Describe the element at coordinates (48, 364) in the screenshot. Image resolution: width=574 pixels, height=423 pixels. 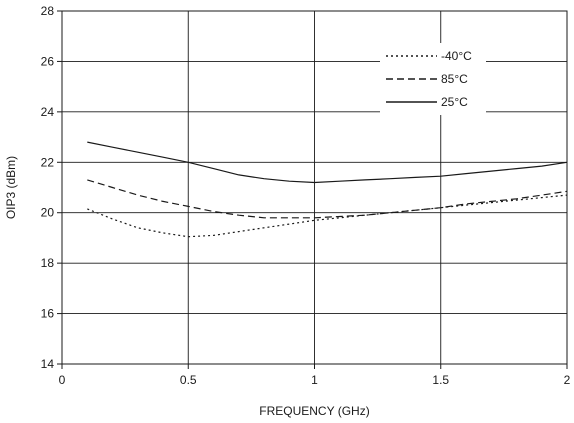
I see `y-tick-label: 14` at that location.